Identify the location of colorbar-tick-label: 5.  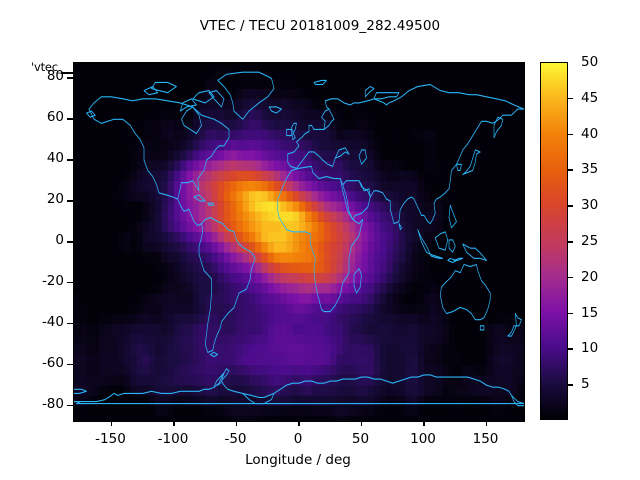
(585, 384).